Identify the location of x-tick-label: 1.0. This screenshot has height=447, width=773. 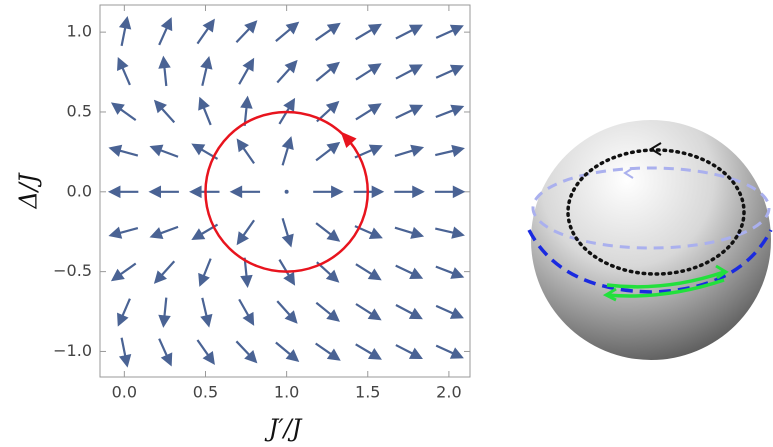
(286, 392).